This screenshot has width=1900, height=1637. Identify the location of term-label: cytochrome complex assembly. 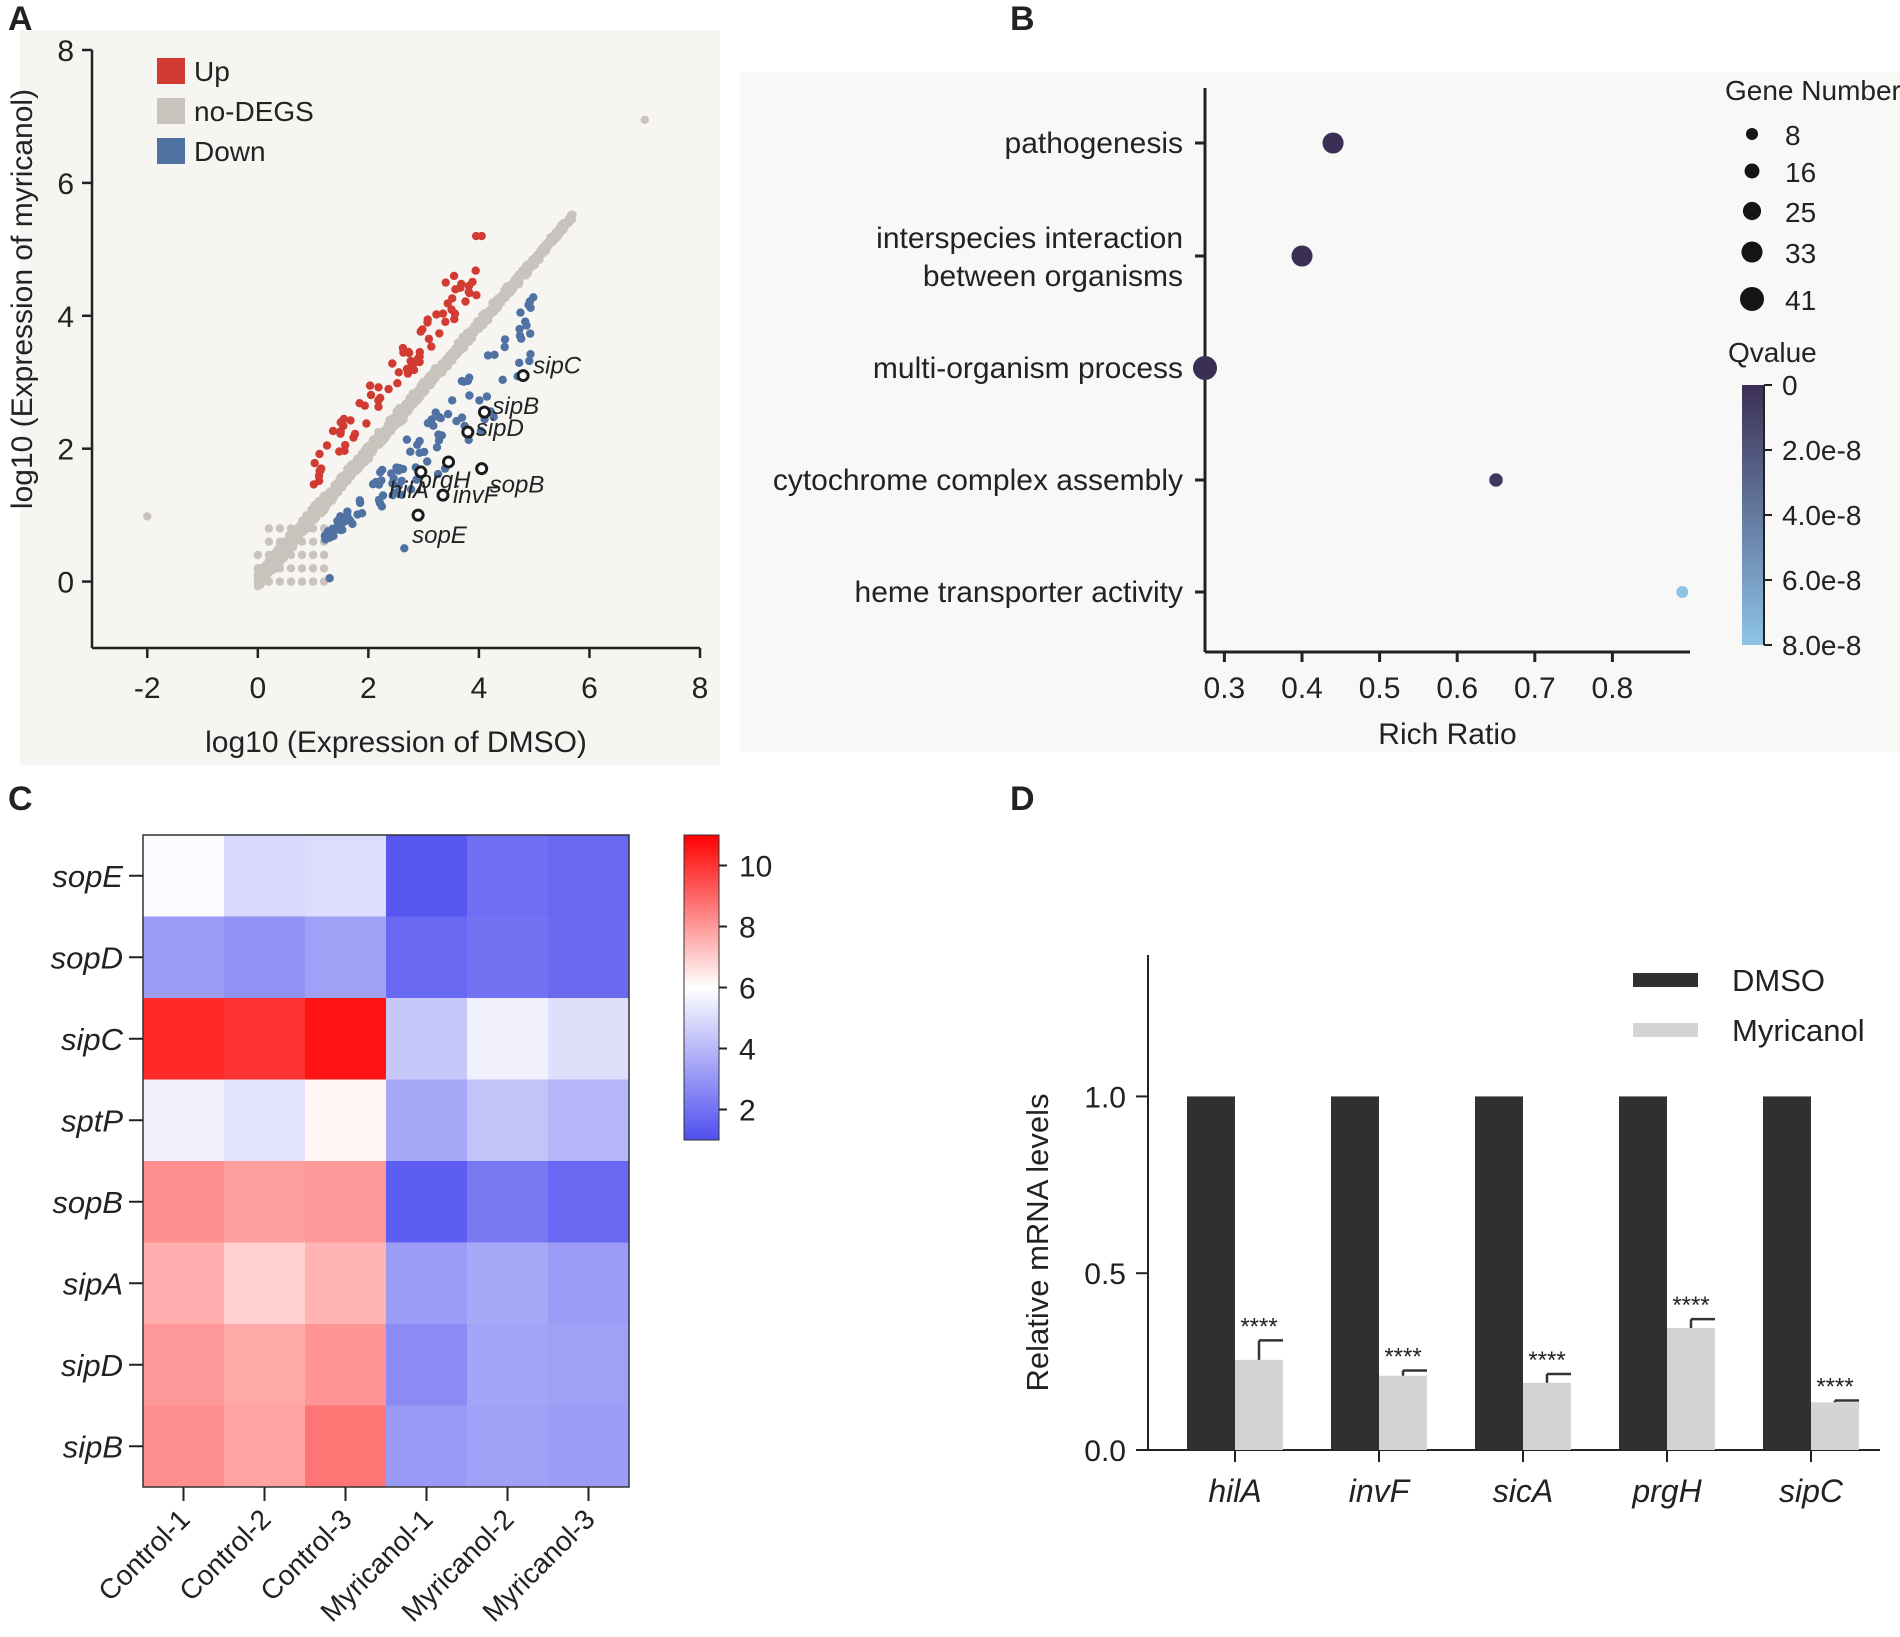
(978, 480).